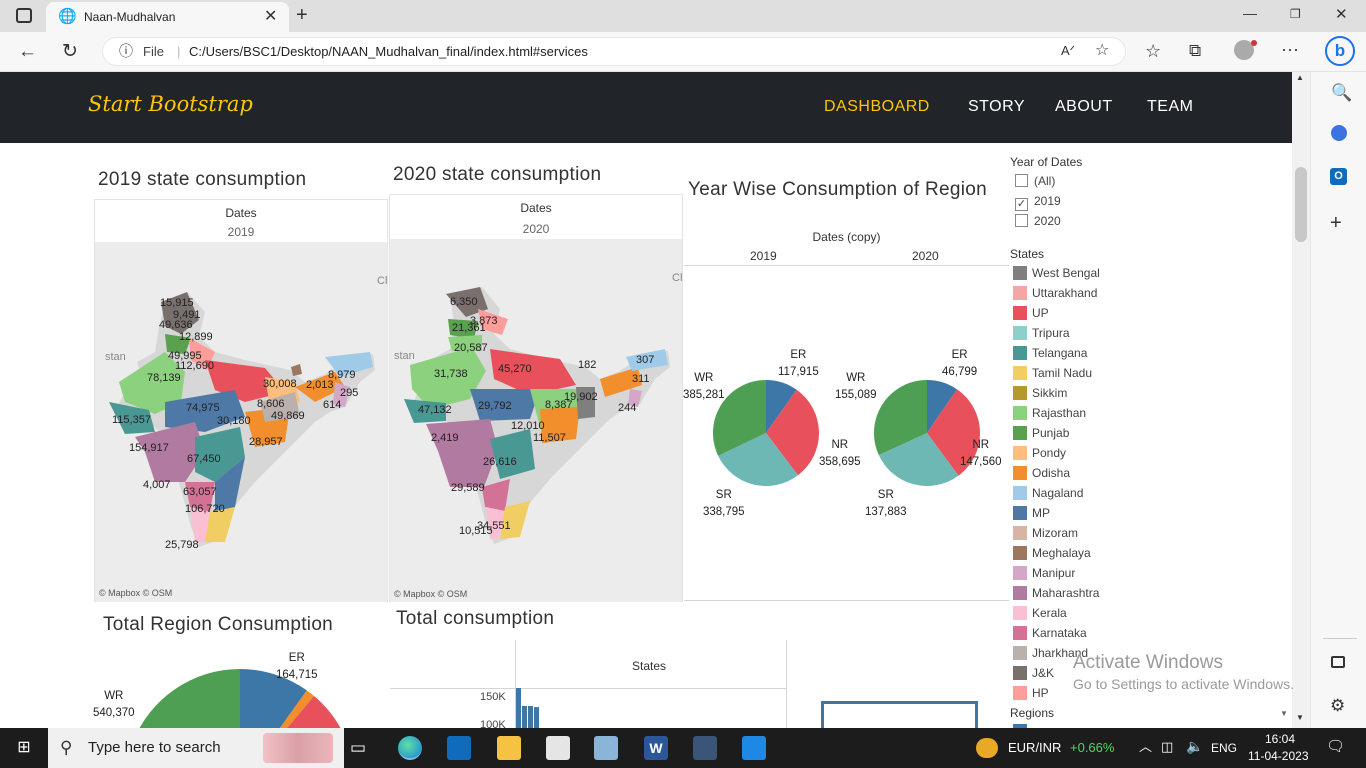 The image size is (1366, 768). I want to click on notification-center-icon: 🗨, so click(1336, 746).